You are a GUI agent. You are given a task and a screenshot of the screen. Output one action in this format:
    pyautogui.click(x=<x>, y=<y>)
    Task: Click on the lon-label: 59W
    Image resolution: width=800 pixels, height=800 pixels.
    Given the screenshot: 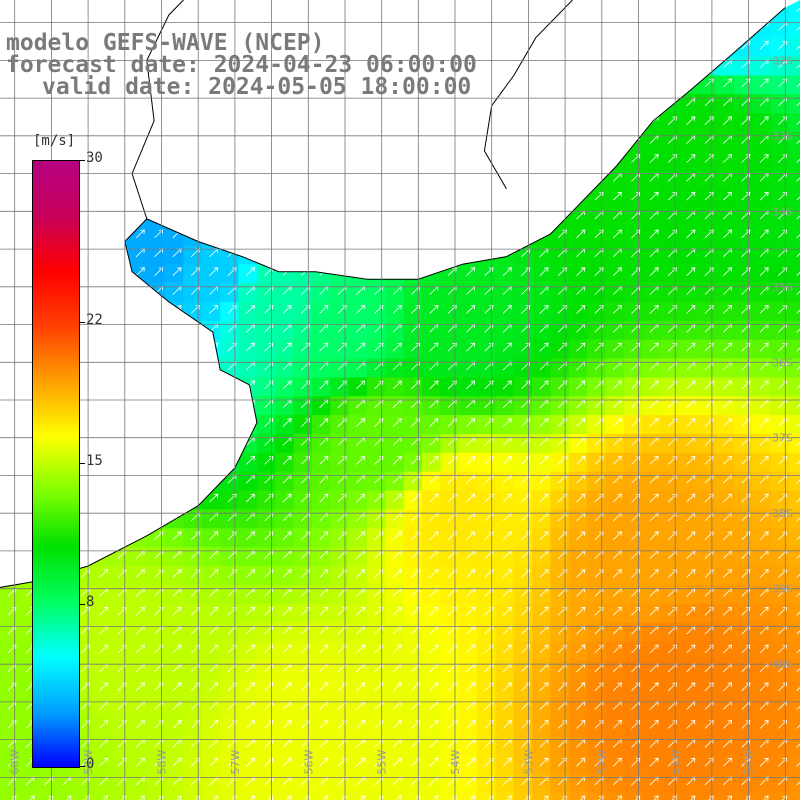 What is the action you would take?
    pyautogui.click(x=88, y=761)
    